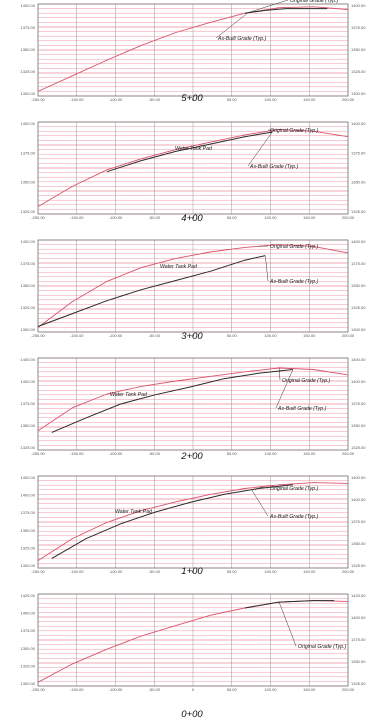 This screenshot has height=720, width=384. Describe the element at coordinates (358, 329) in the screenshot. I see `right-elevation-label: 1300.00` at that location.